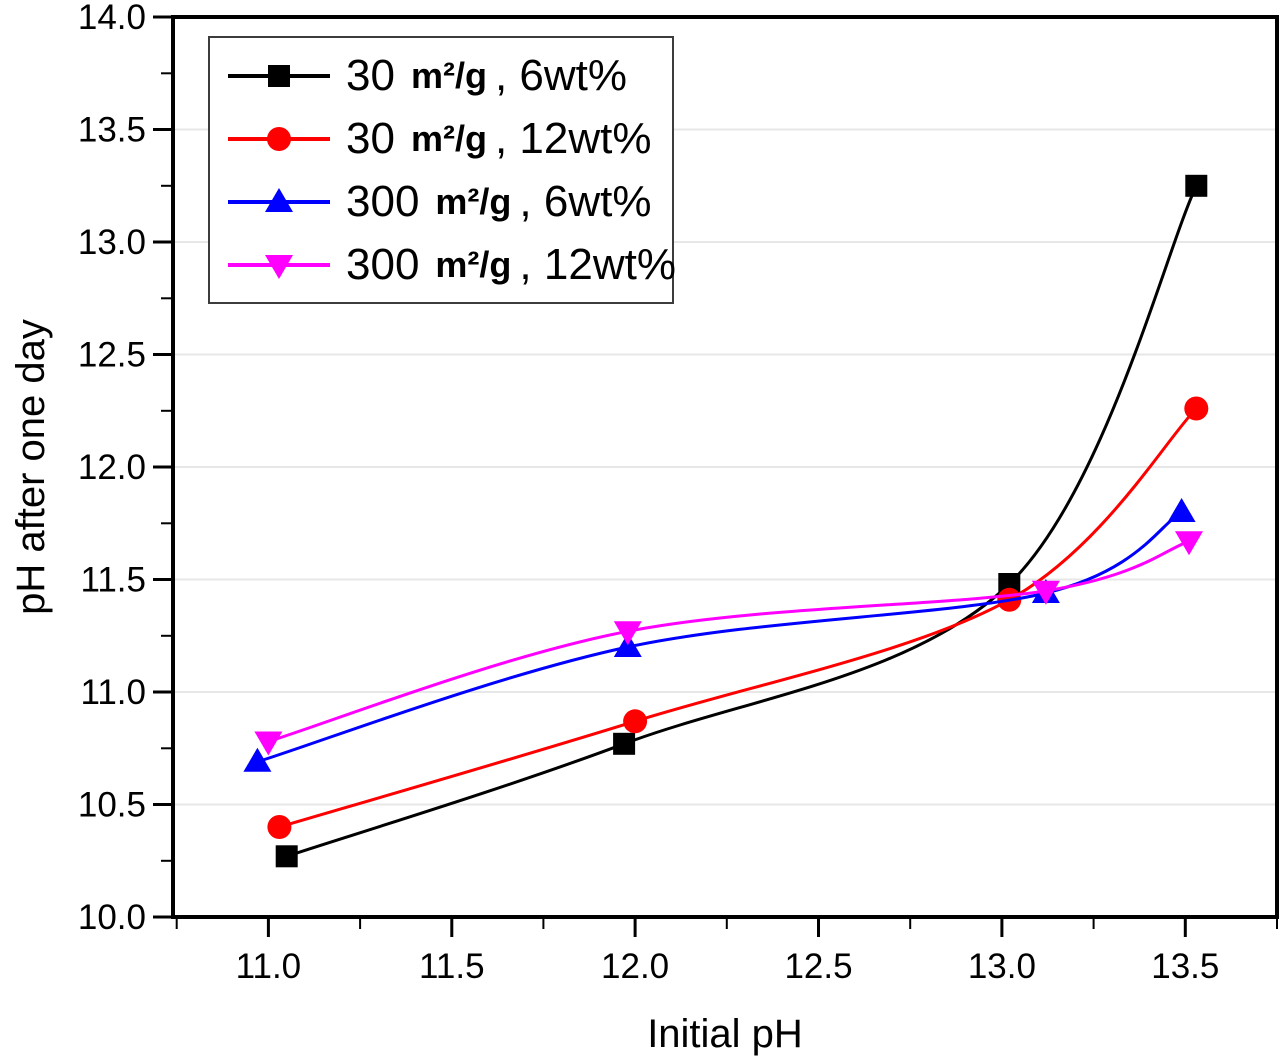 This screenshot has height=1064, width=1280. Describe the element at coordinates (112, 467) in the screenshot. I see `y-tick-label: 12.0` at that location.